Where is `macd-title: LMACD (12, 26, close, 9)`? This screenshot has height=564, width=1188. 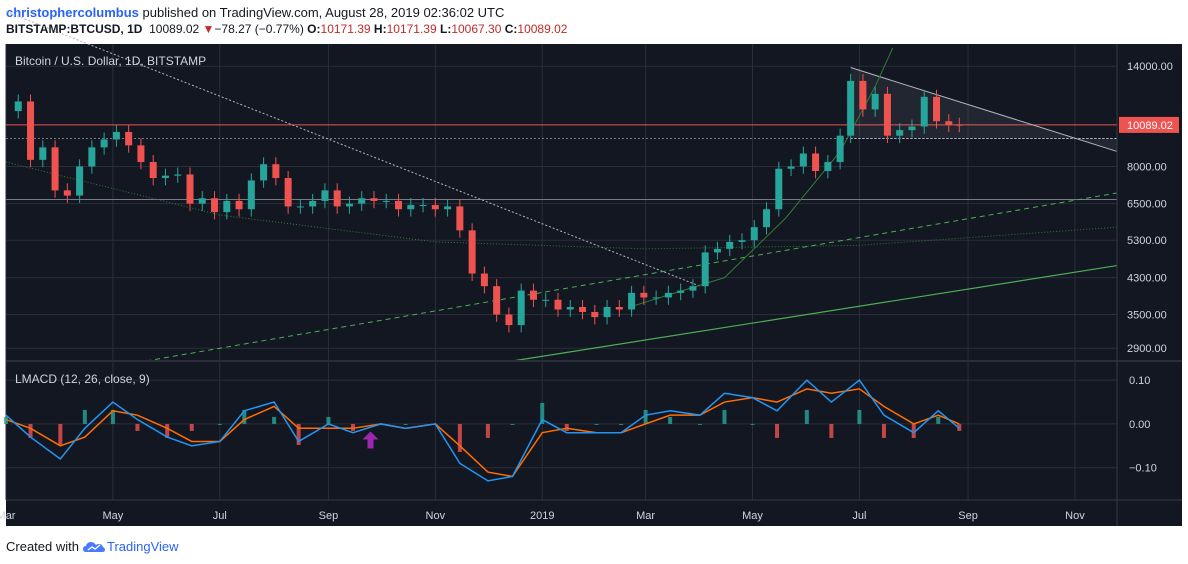
macd-title: LMACD (12, 26, close, 9) is located at coordinates (82, 379).